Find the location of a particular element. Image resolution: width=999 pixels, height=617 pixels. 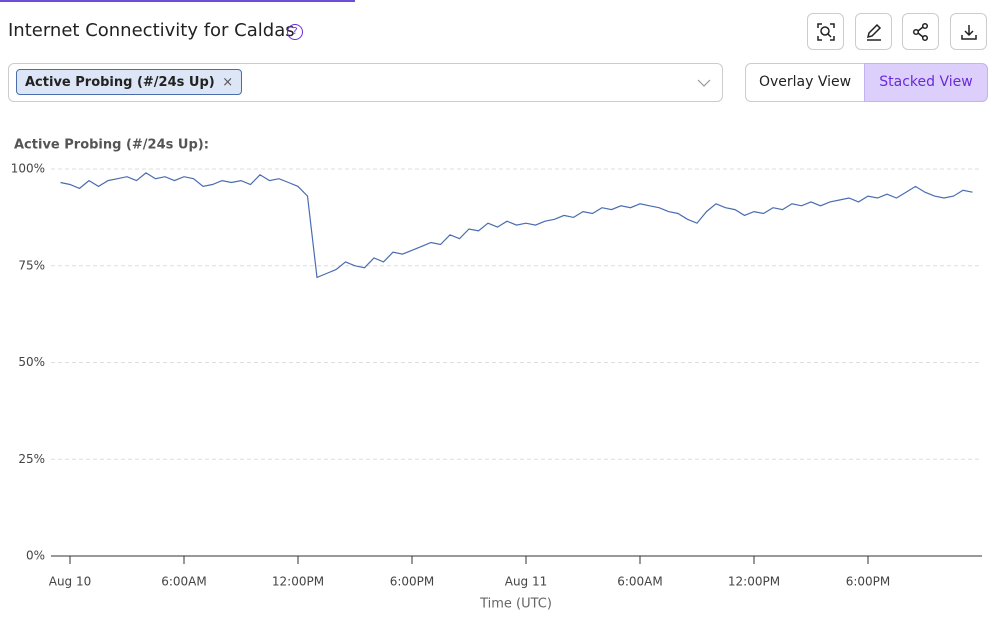

x-tick-label: Aug 11 is located at coordinates (526, 582).